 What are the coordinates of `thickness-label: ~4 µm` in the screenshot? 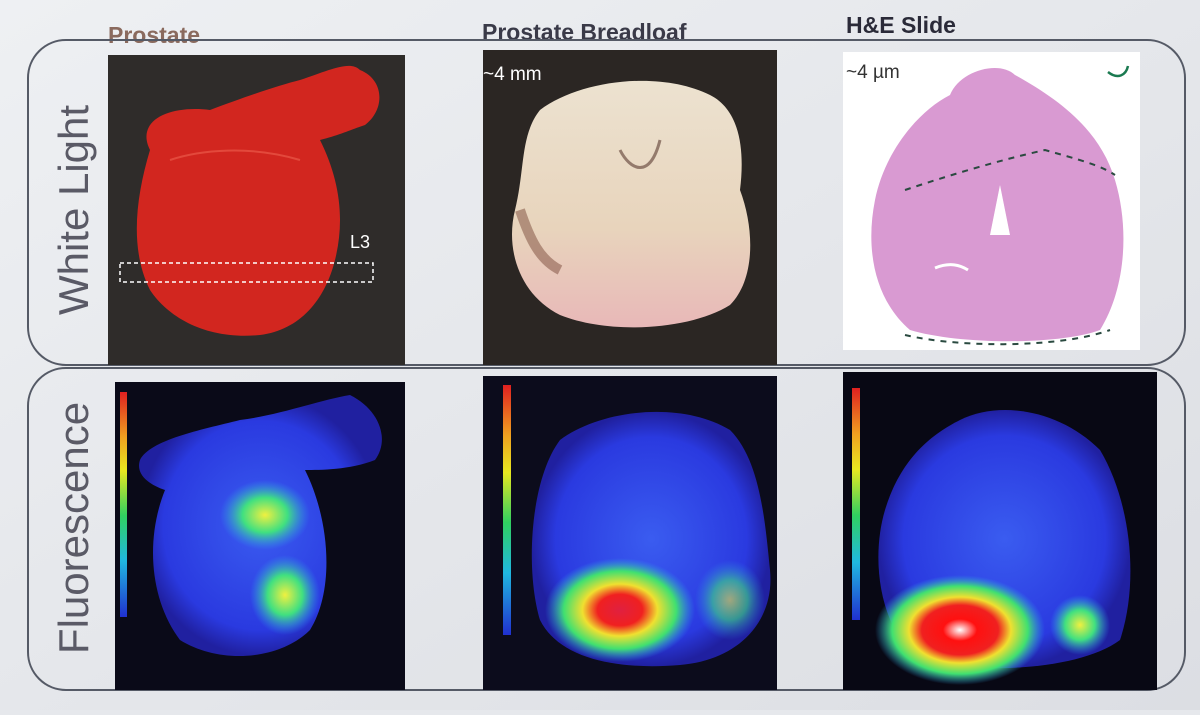 It's located at (873, 72).